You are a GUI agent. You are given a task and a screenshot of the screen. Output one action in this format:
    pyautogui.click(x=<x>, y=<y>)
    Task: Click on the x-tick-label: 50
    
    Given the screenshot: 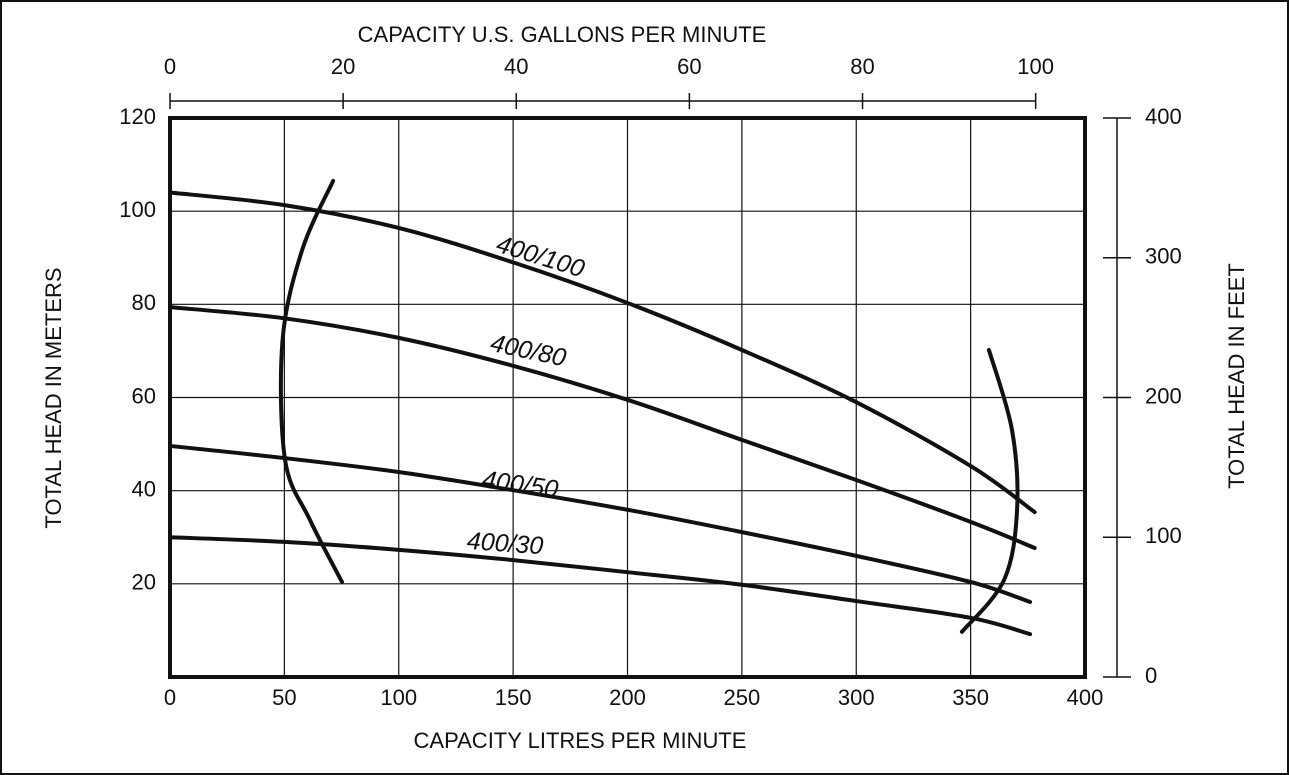 What is the action you would take?
    pyautogui.click(x=284, y=697)
    